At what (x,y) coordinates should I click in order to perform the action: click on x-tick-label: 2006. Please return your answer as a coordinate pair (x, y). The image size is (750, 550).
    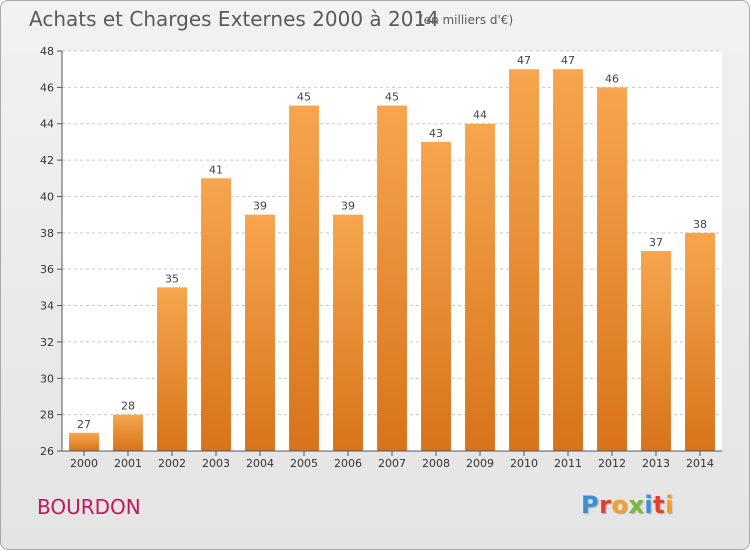
    Looking at the image, I should click on (348, 463).